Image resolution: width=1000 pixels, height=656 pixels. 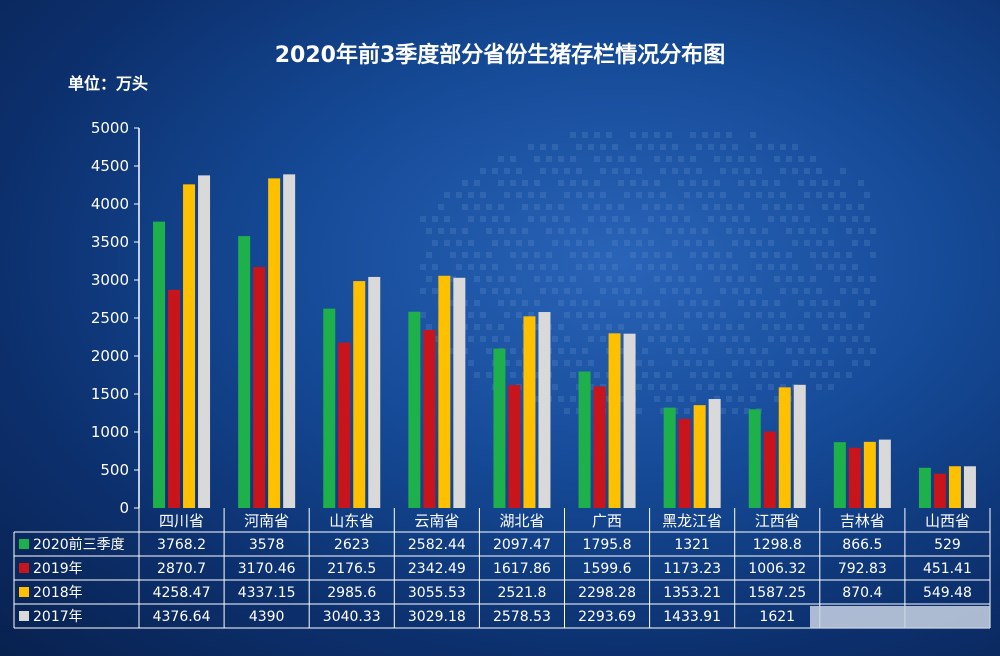 What do you see at coordinates (862, 545) in the screenshot?
I see `table-cell: 866.5` at bounding box center [862, 545].